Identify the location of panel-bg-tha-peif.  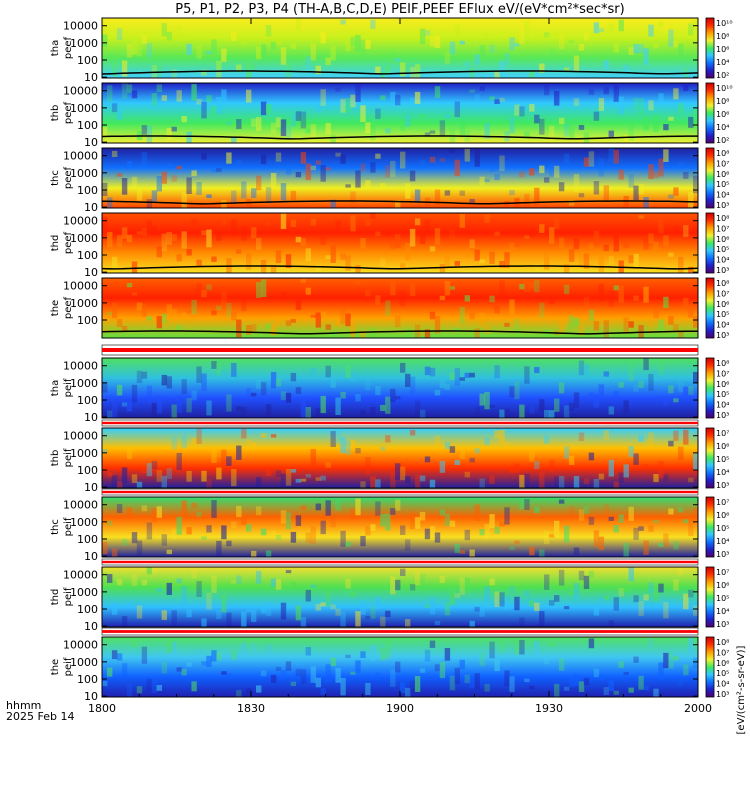
(400, 388).